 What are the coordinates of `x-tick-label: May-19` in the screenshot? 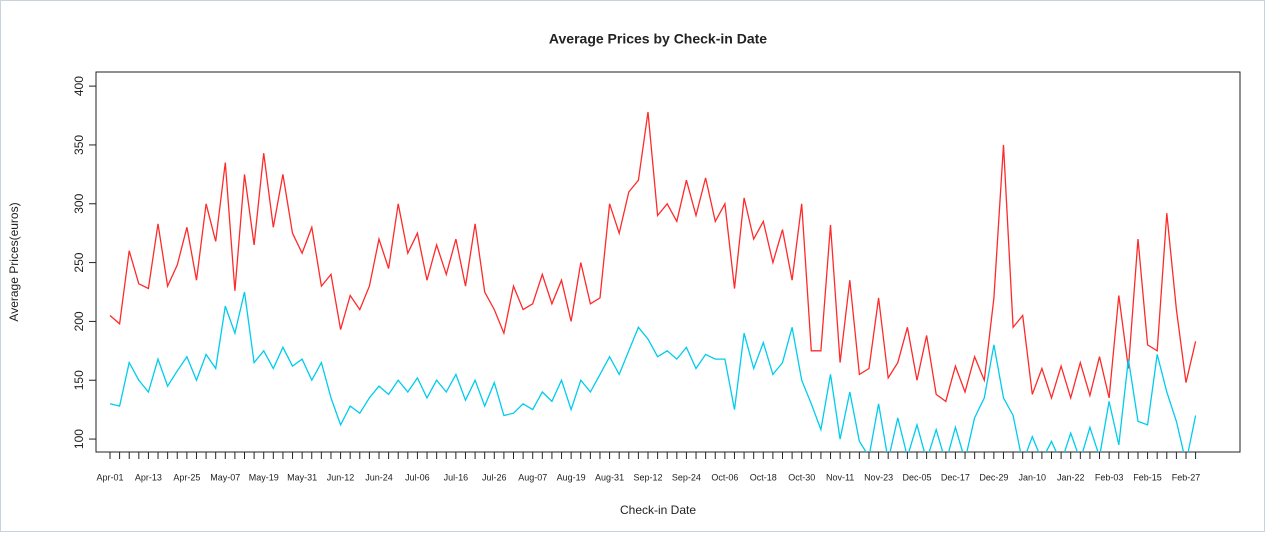 It's located at (264, 477).